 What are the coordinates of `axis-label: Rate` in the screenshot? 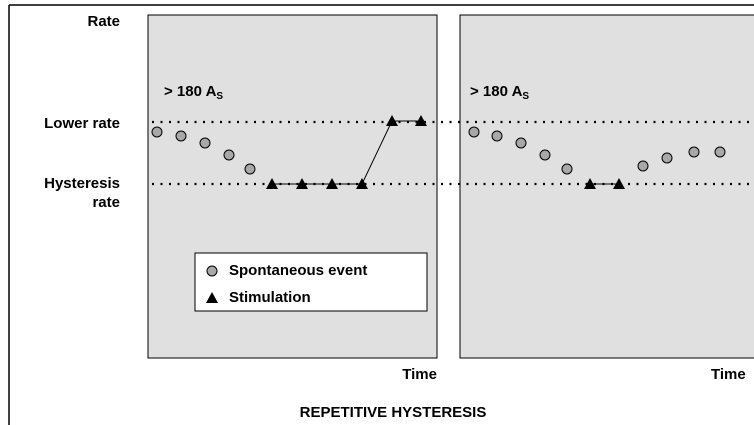 It's located at (103, 21).